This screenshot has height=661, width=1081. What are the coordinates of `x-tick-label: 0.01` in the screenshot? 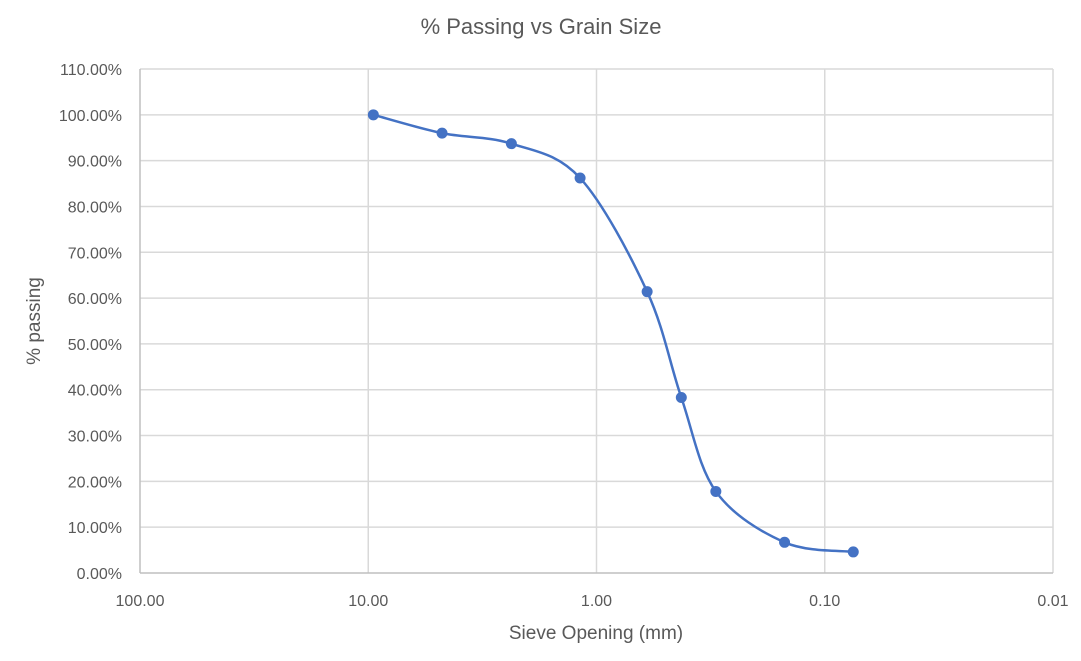 It's located at (1052, 601).